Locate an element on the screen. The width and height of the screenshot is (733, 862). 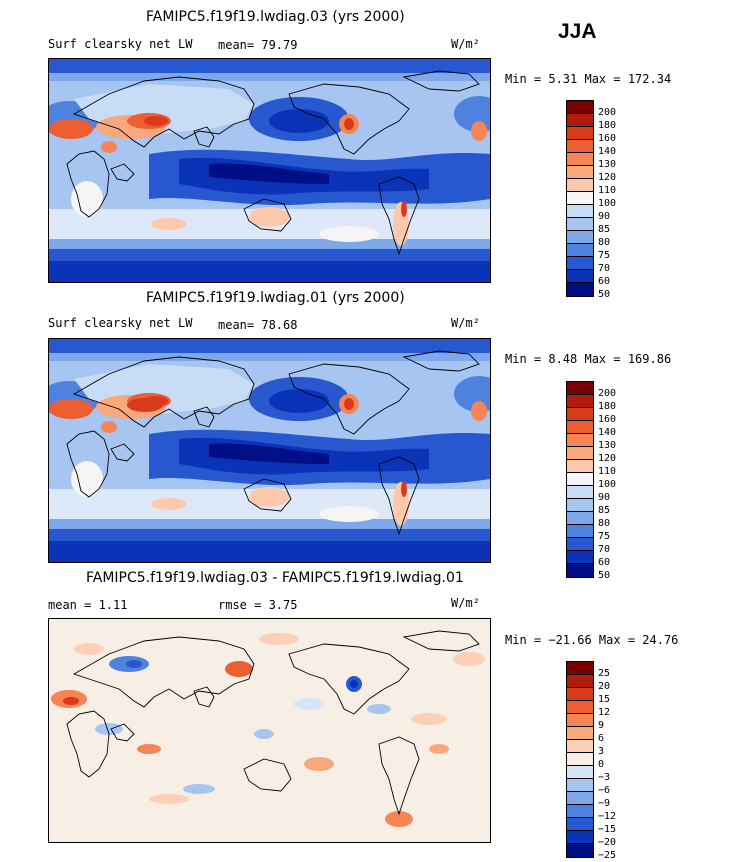
colorbar-tick-label: −6 is located at coordinates (604, 790).